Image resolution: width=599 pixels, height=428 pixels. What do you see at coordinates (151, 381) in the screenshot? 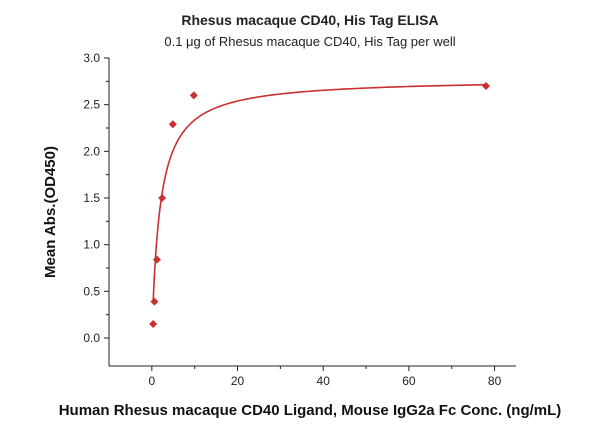
I see `x-tick-label: 0` at bounding box center [151, 381].